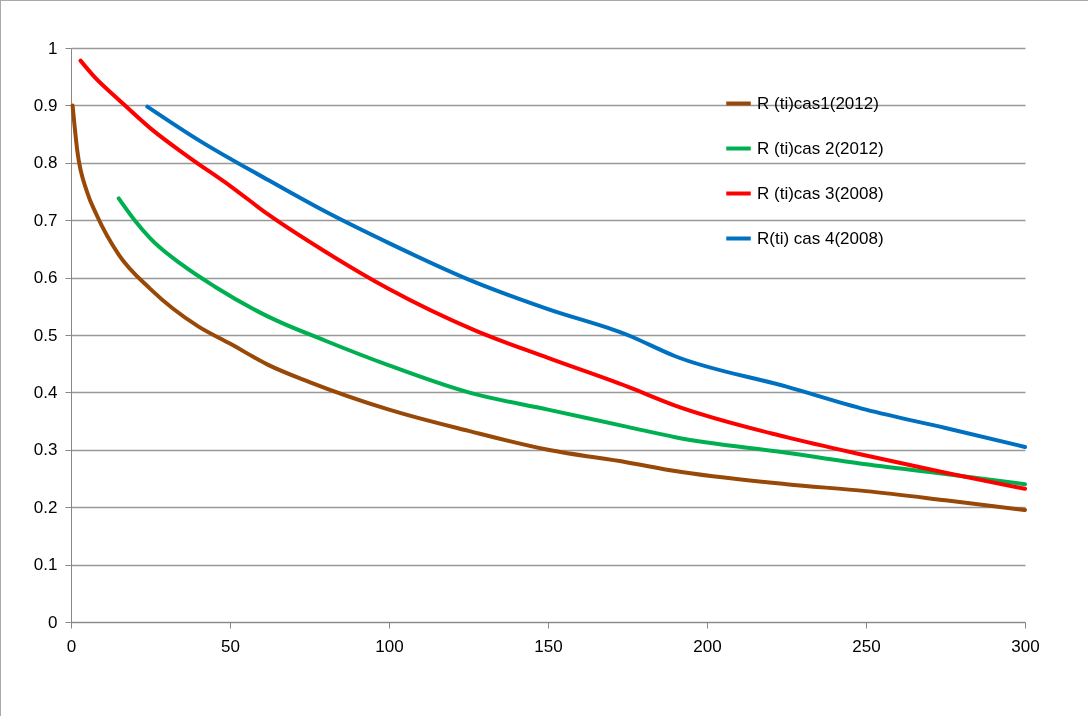 The width and height of the screenshot is (1090, 718). I want to click on legend-label: R(ti) cas 4(2008), so click(820, 238).